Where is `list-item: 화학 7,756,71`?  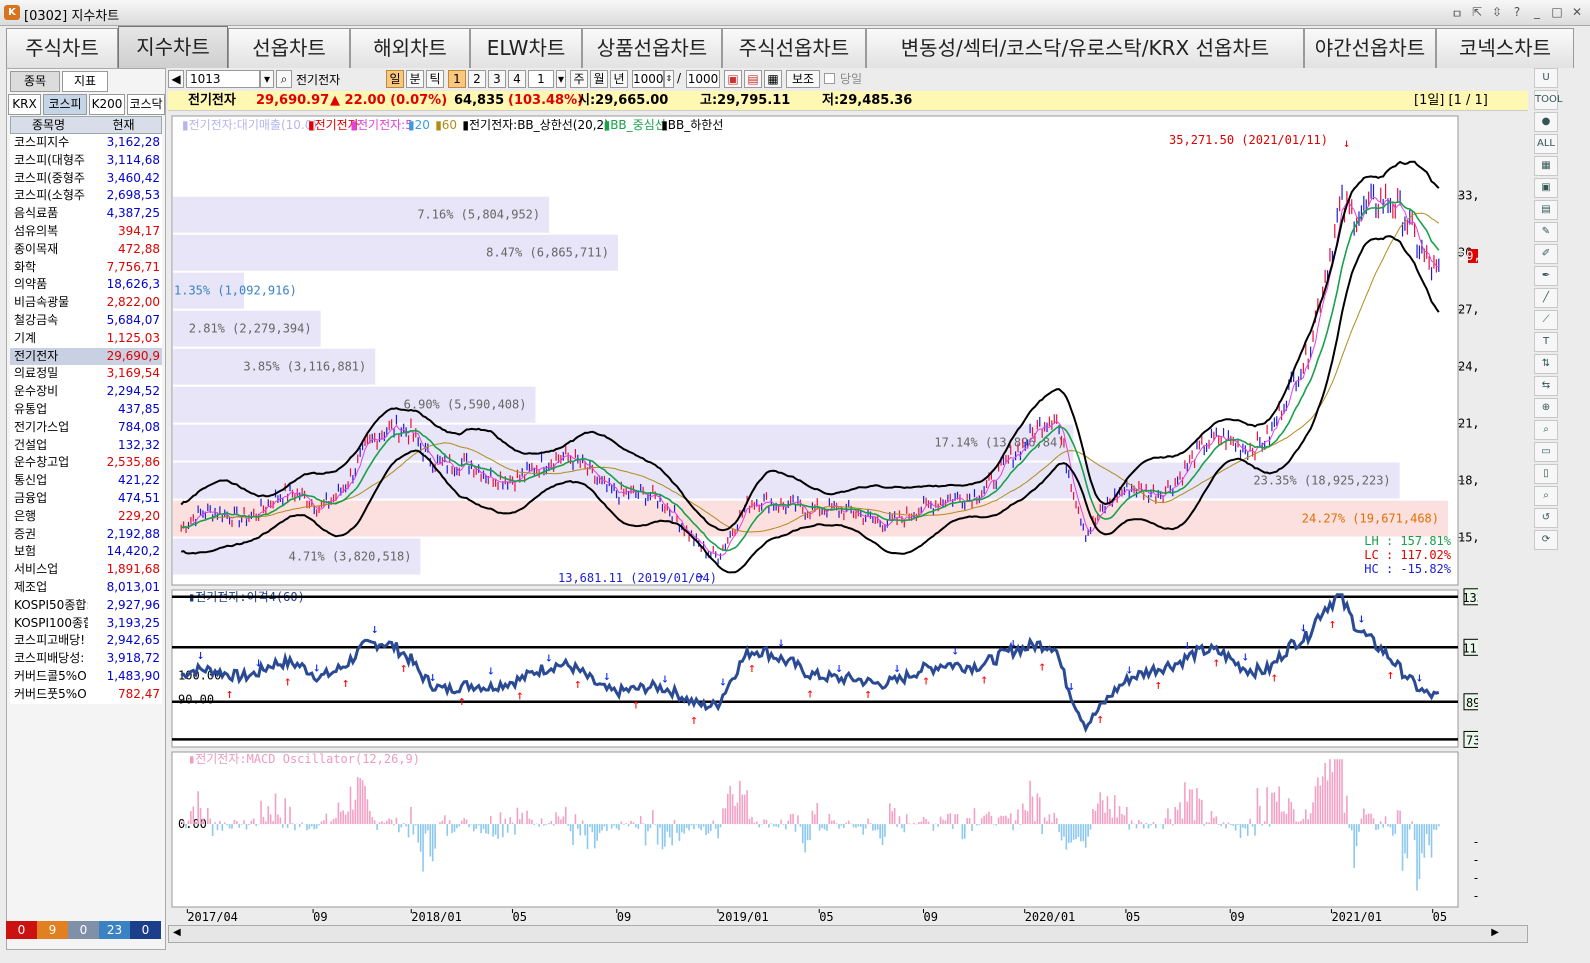 list-item: 화학 7,756,71 is located at coordinates (86, 267).